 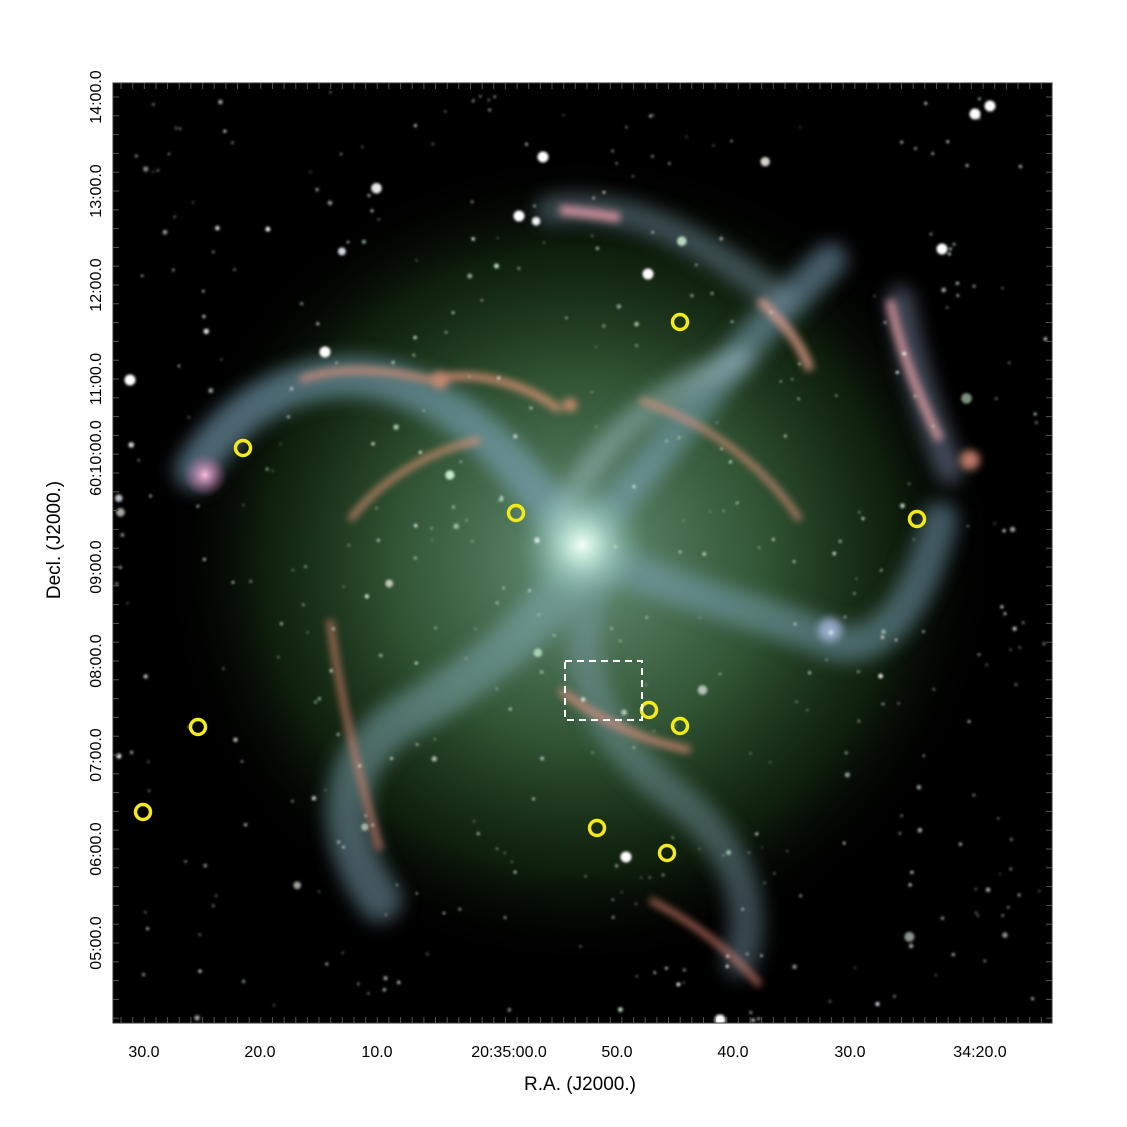 What do you see at coordinates (96, 566) in the screenshot?
I see `y-tick-label: 09:00.0` at bounding box center [96, 566].